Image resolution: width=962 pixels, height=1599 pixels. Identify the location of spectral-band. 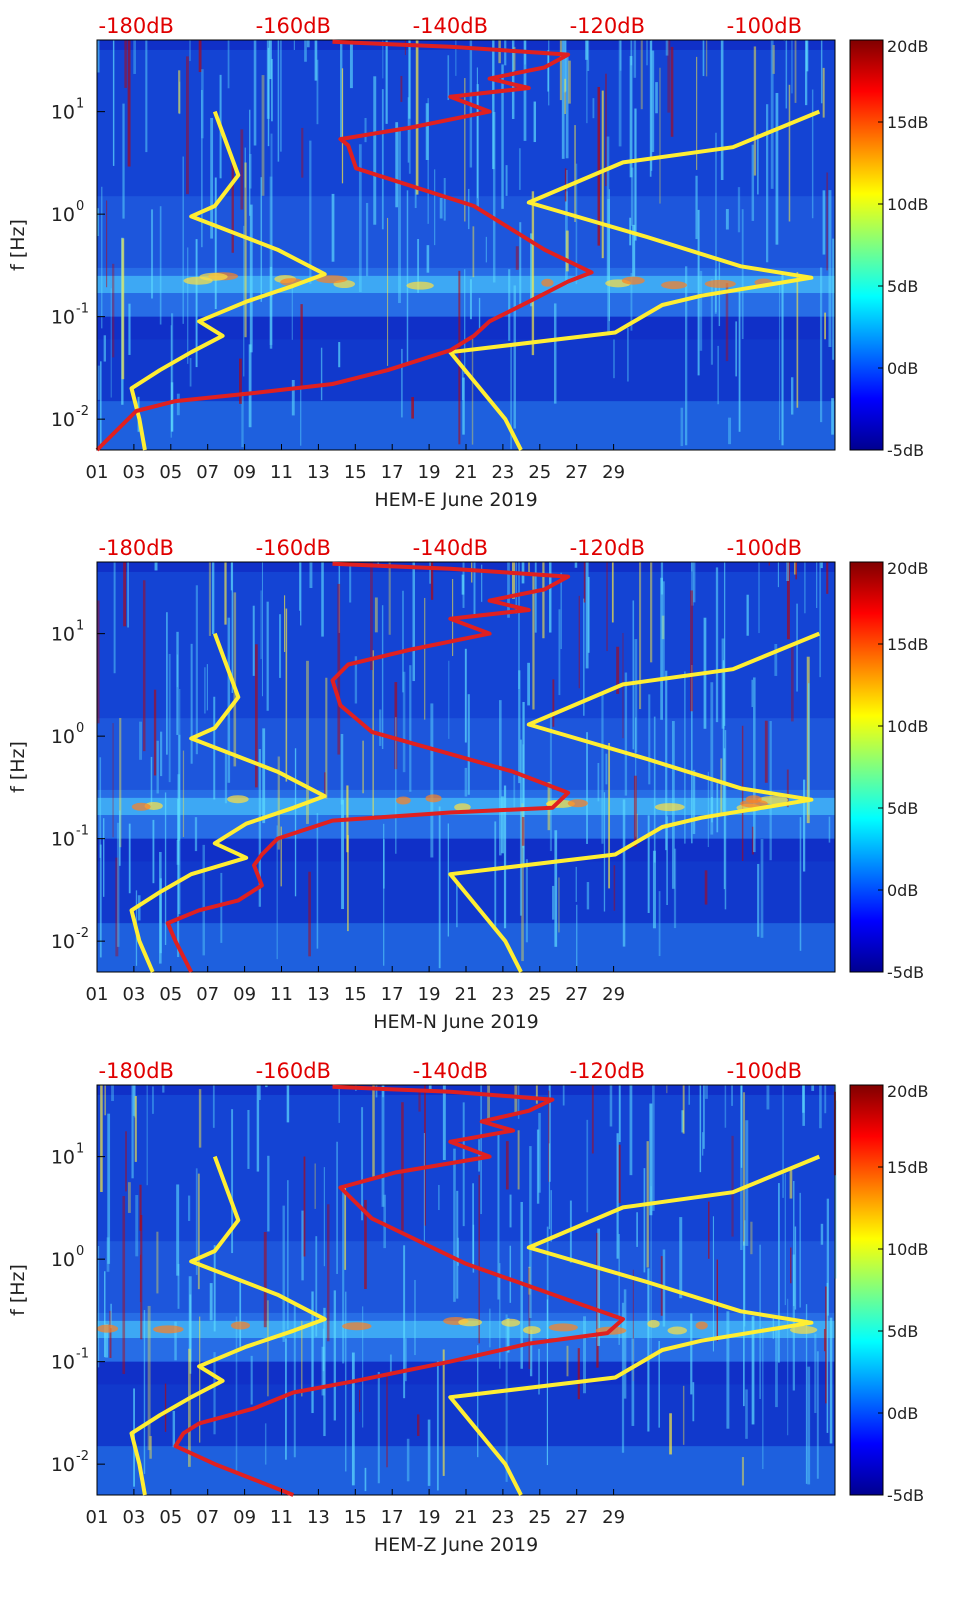
(466, 1277).